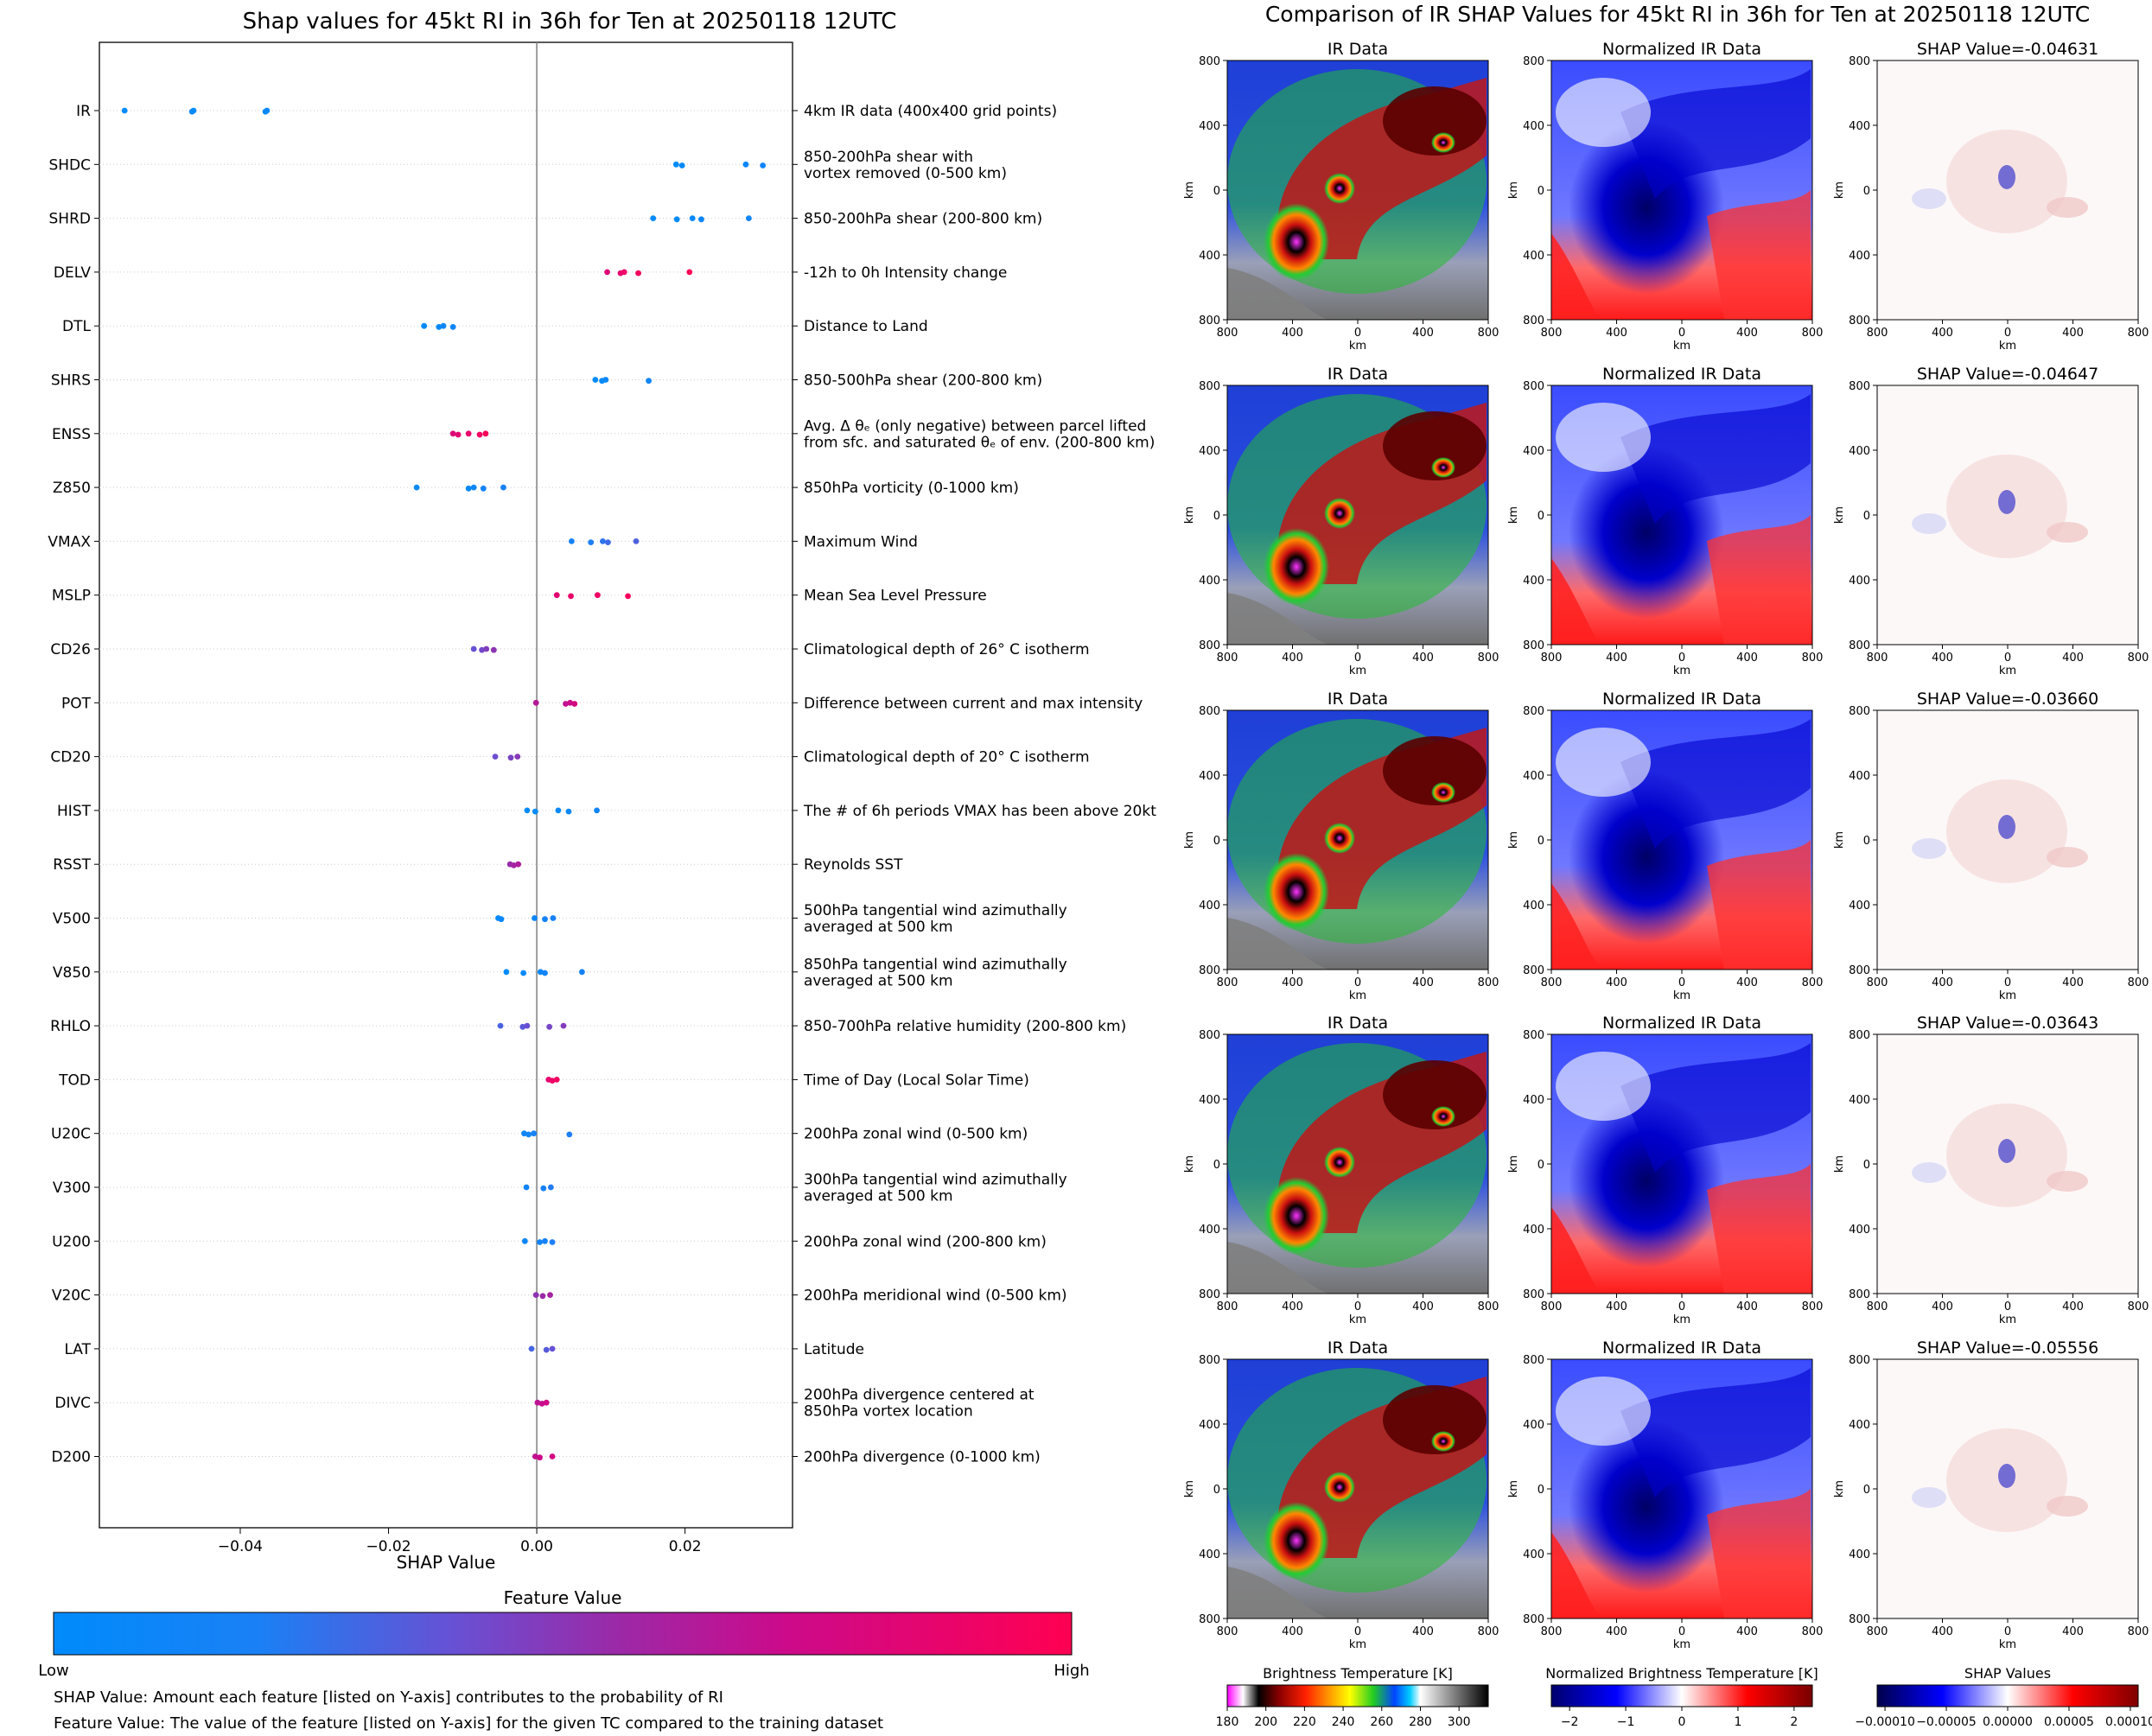  I want to click on feature-description: Climatological depth of 20° C isotherm, so click(947, 757).